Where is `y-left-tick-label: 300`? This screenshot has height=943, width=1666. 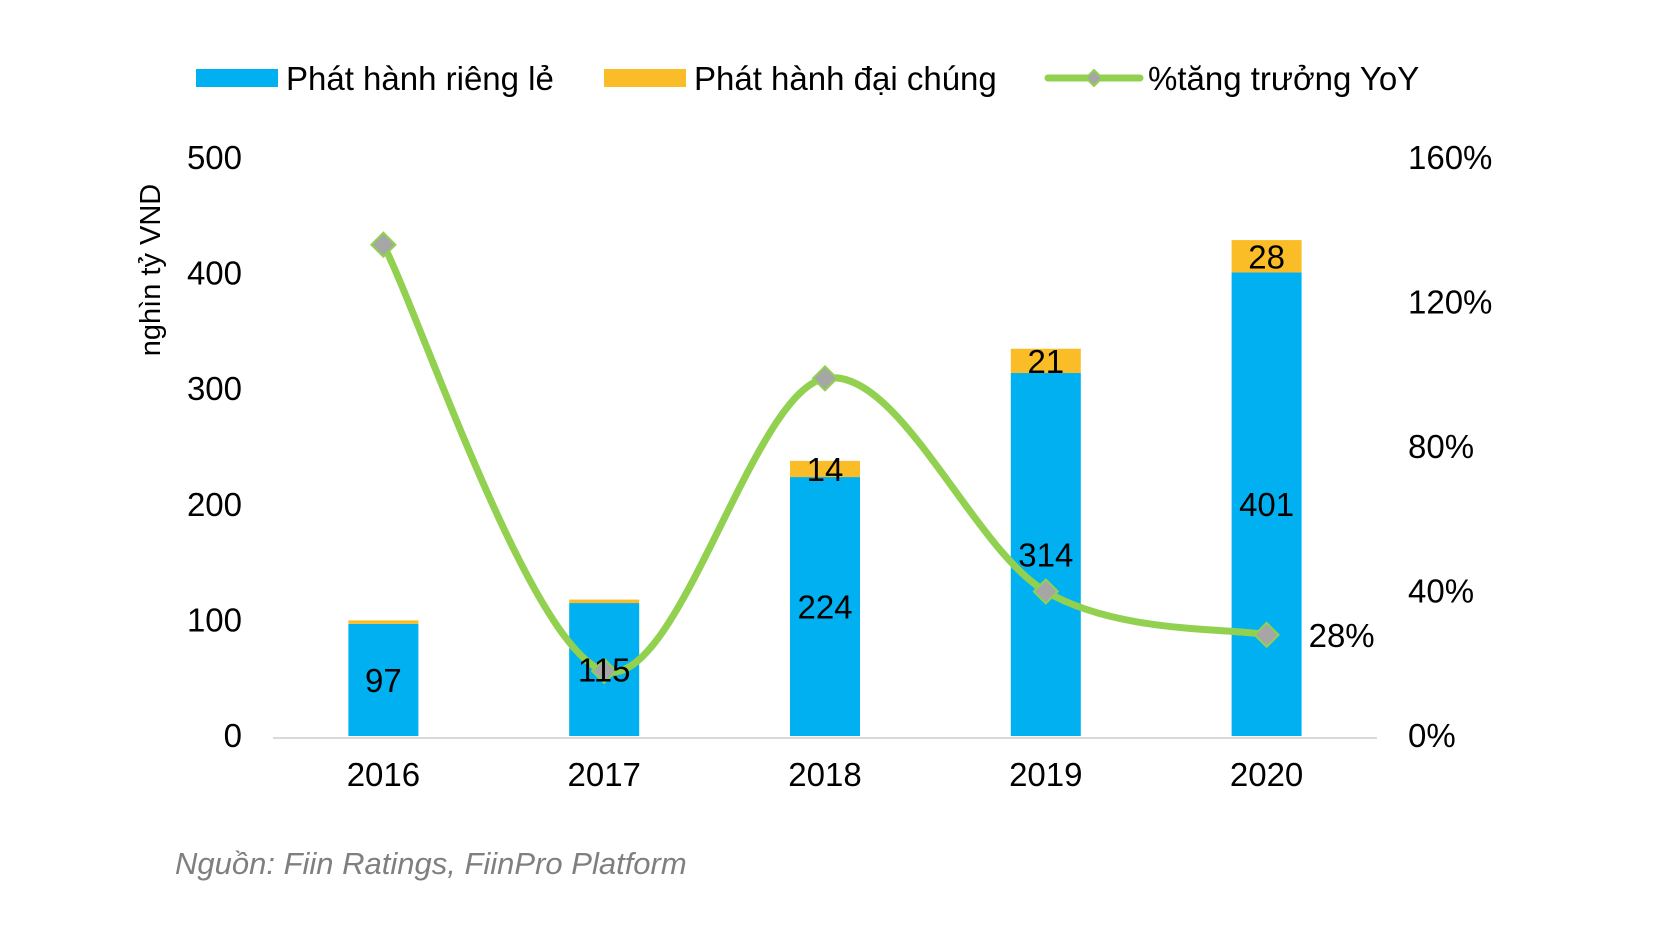 y-left-tick-label: 300 is located at coordinates (214, 388).